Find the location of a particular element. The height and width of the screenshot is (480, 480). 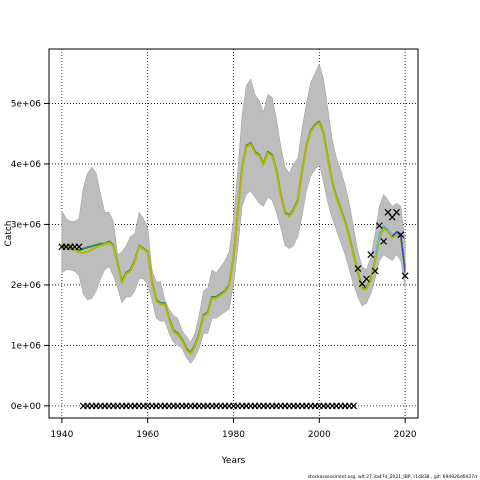

y-tick-label: 3e+06 is located at coordinates (26, 225).